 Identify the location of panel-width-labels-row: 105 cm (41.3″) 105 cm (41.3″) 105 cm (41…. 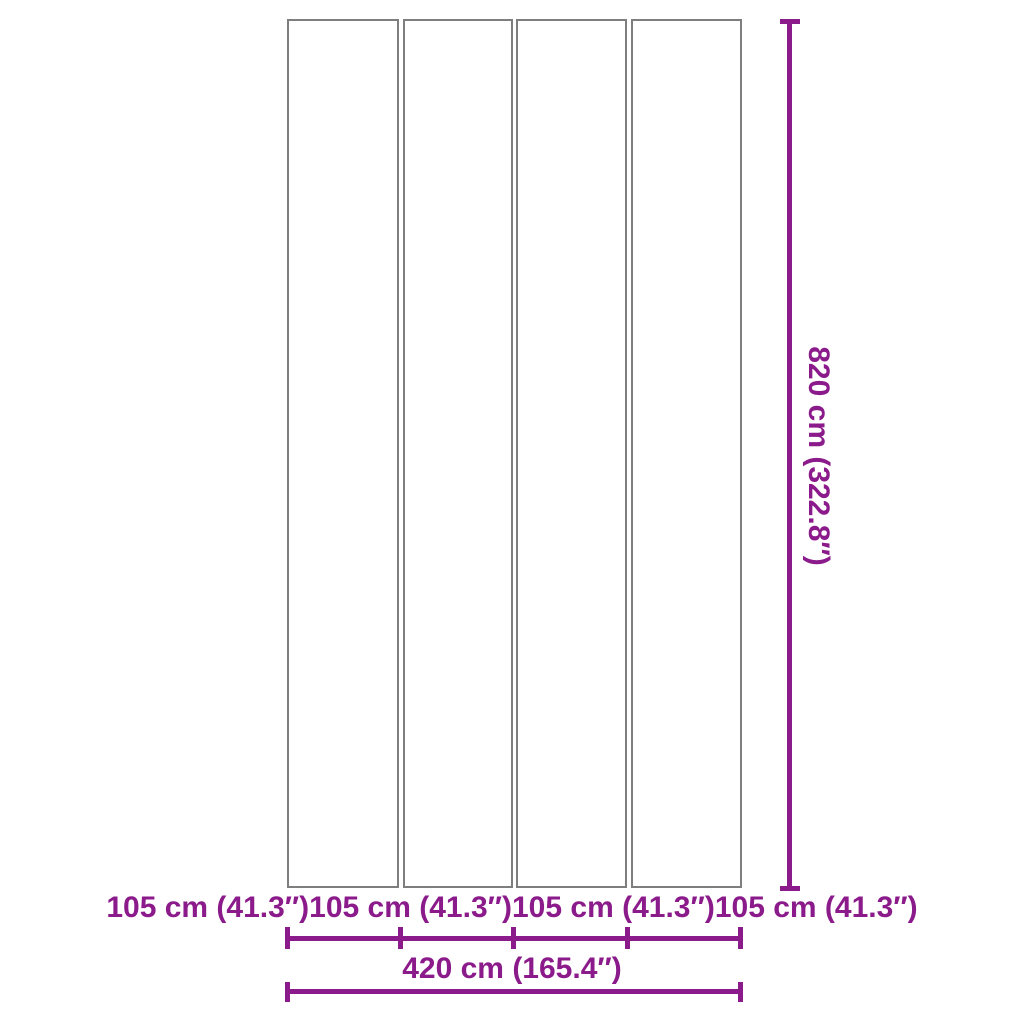
(512, 908).